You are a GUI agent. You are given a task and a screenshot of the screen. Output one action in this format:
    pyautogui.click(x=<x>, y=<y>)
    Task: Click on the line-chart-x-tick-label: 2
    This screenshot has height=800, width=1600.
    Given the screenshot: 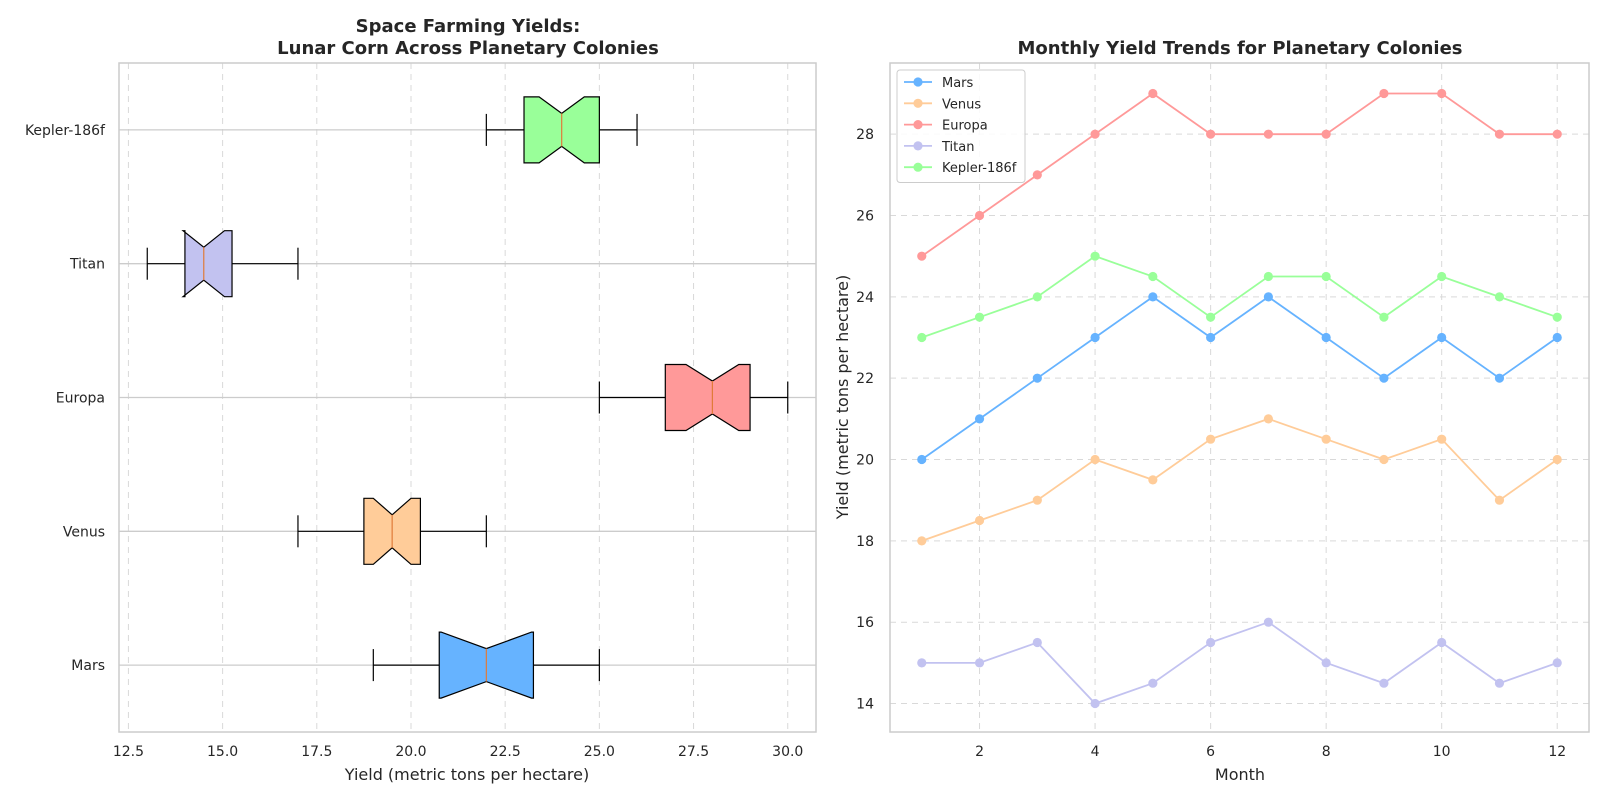 What is the action you would take?
    pyautogui.click(x=979, y=752)
    